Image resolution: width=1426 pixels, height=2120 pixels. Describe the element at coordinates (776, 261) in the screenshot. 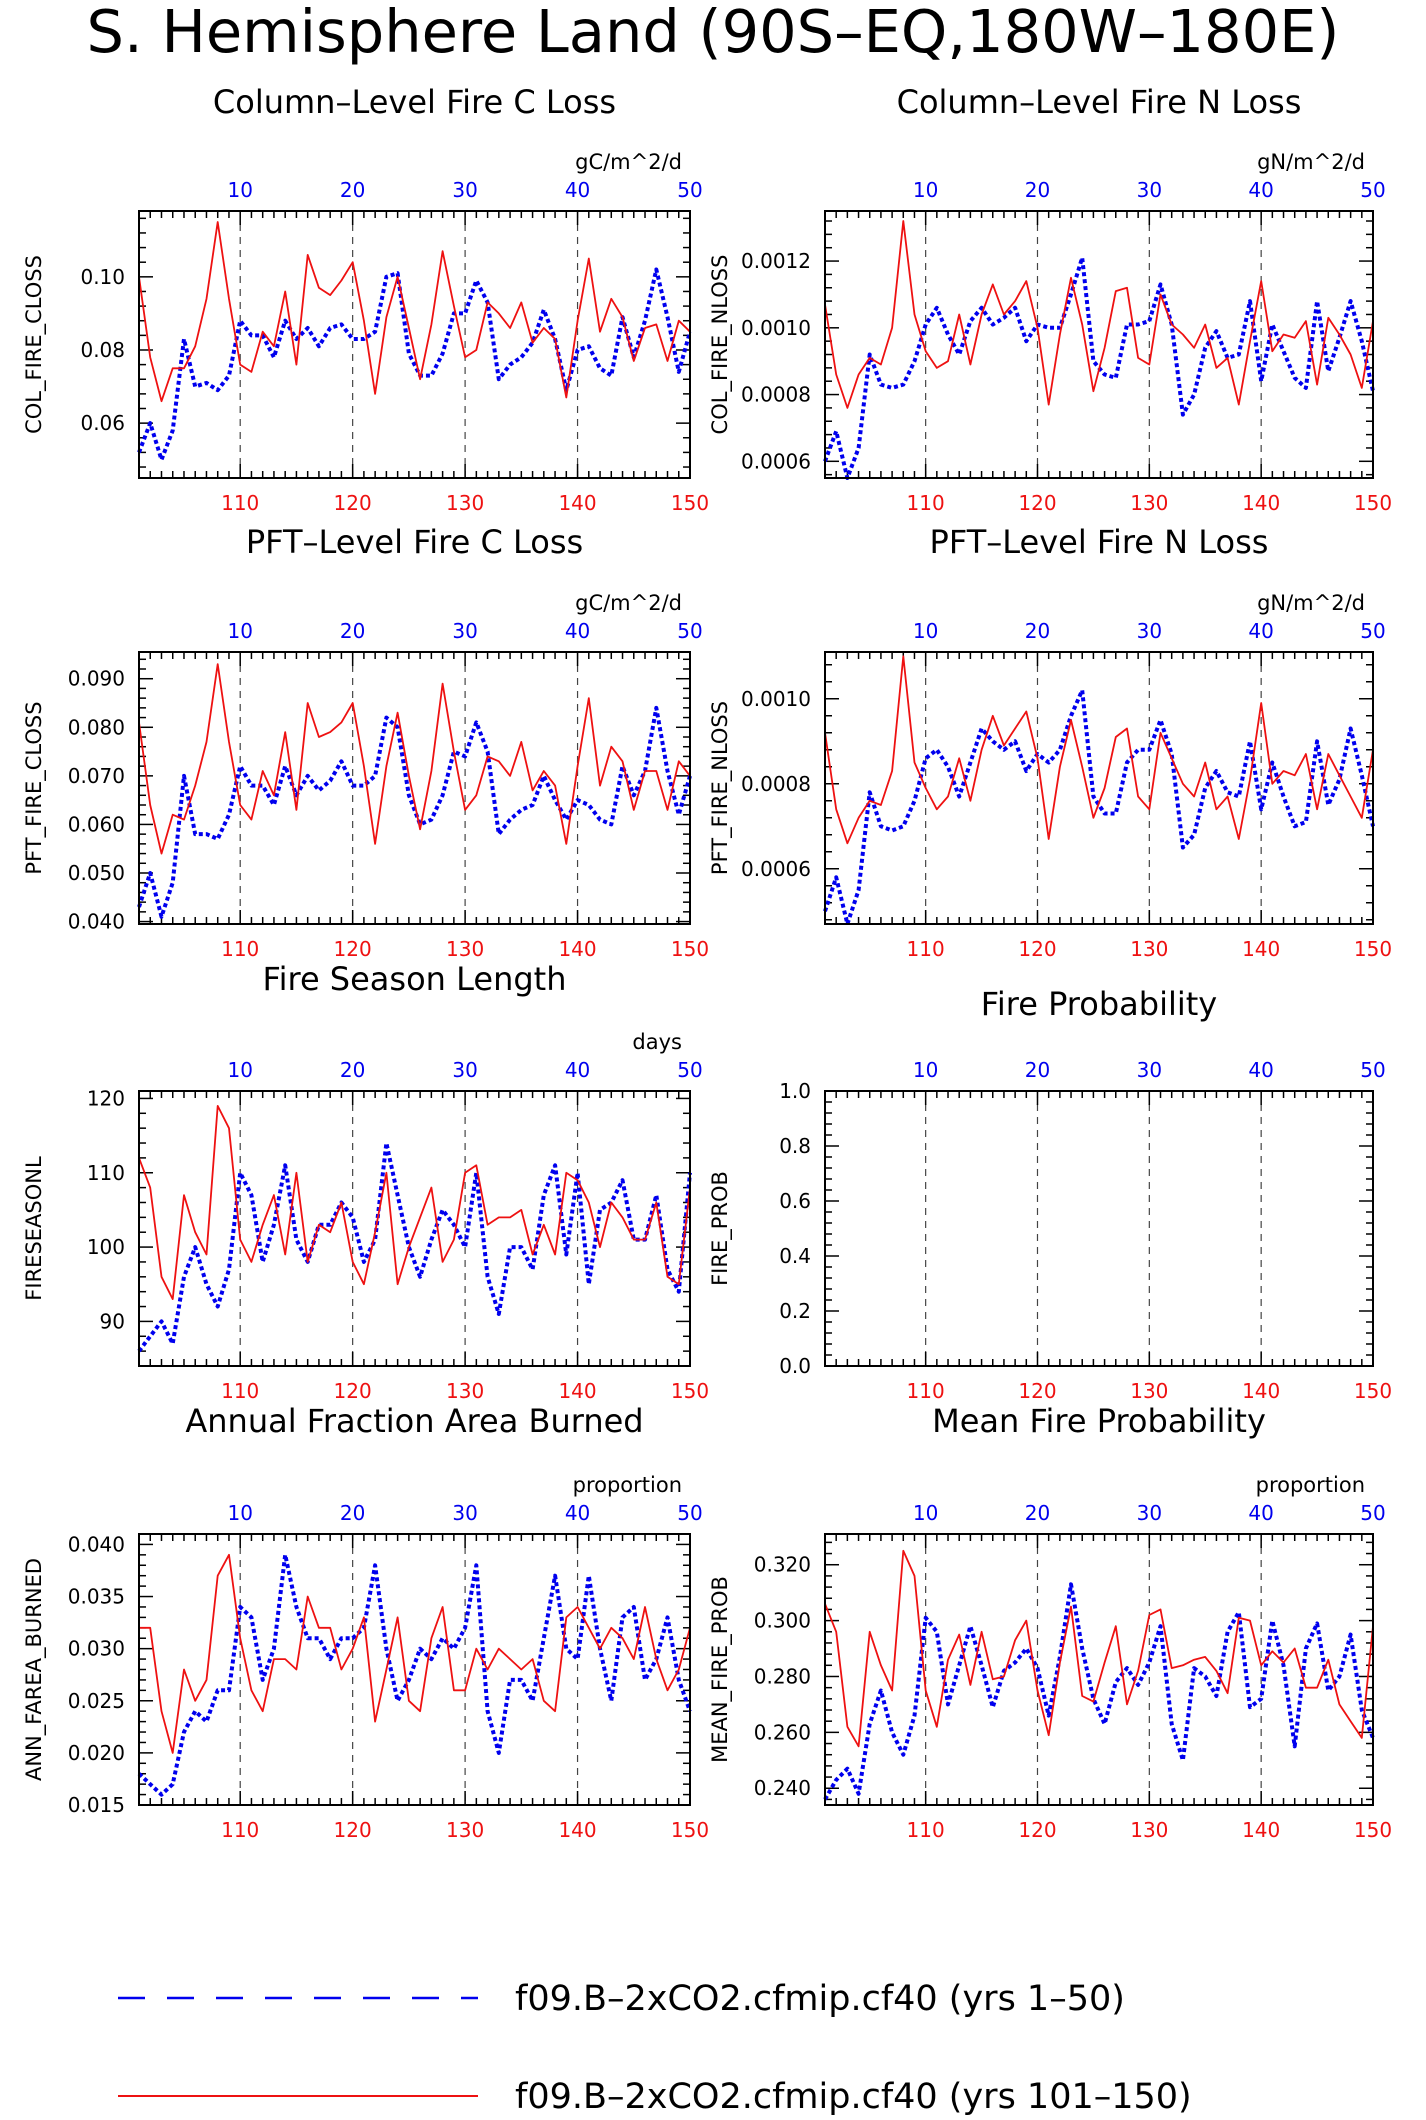

I see `y-tick-label: 0.0012` at that location.